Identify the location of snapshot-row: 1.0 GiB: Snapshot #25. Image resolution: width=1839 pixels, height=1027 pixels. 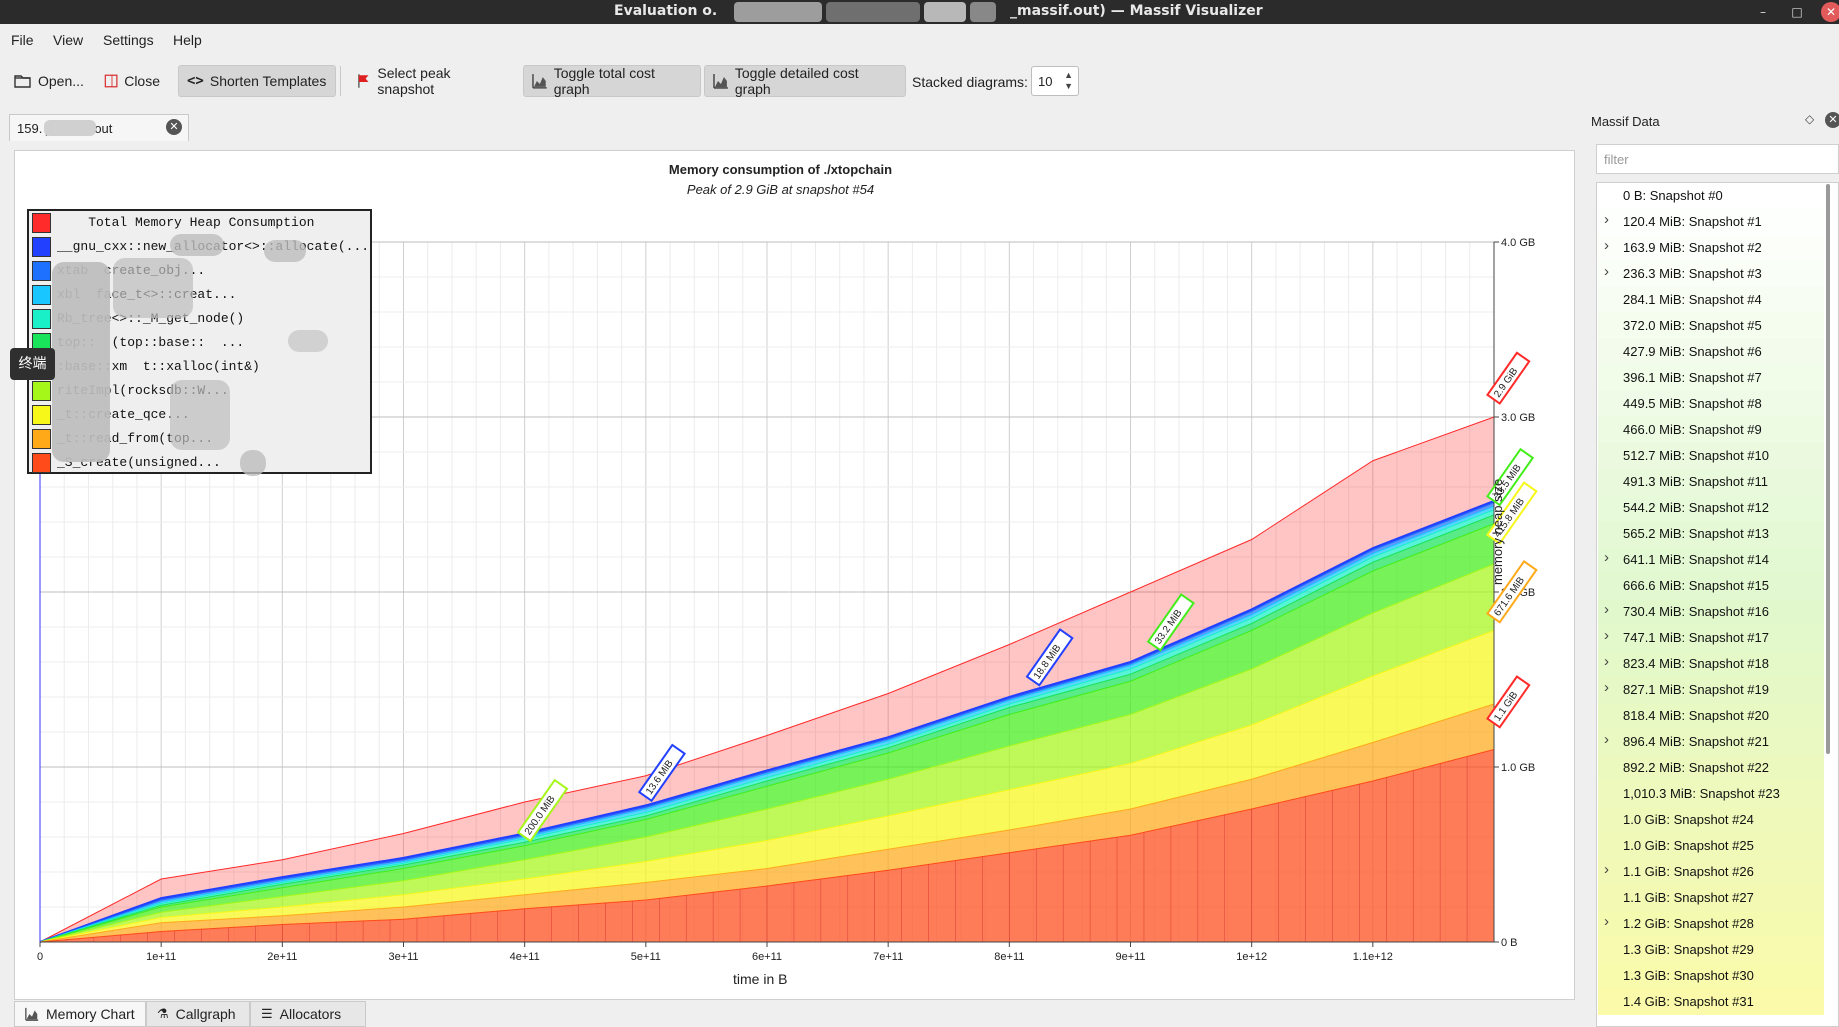
(1711, 846).